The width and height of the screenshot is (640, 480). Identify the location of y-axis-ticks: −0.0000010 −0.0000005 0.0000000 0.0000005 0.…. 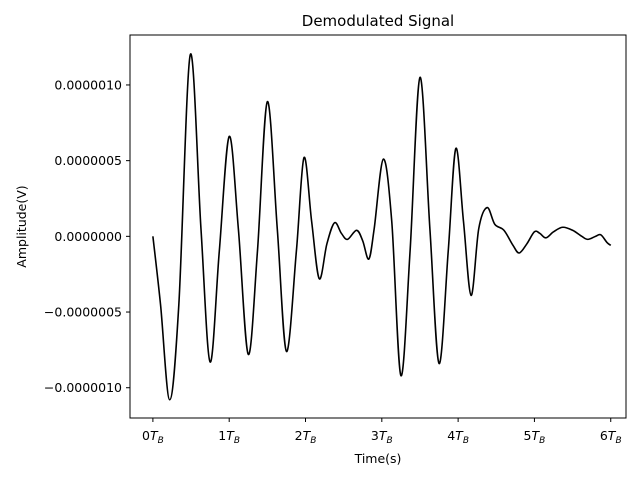
(87, 236).